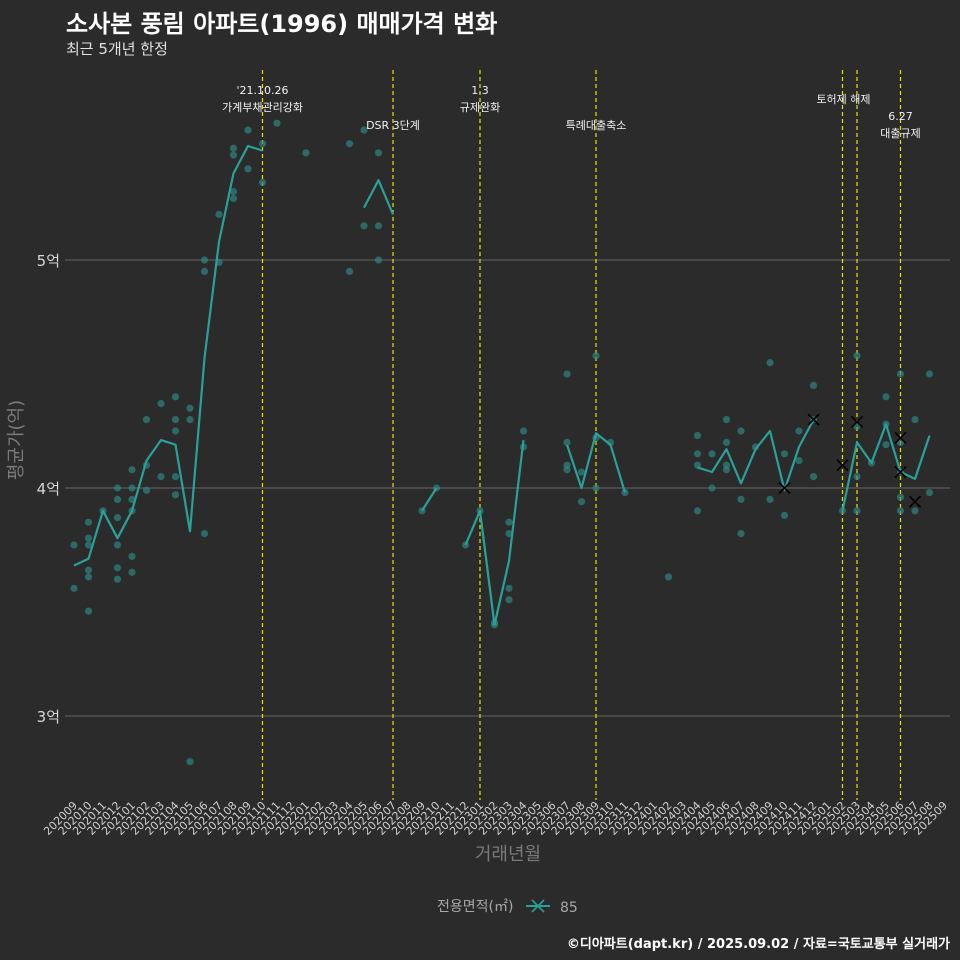  I want to click on event-annotation-202506: 6.27, so click(900, 116).